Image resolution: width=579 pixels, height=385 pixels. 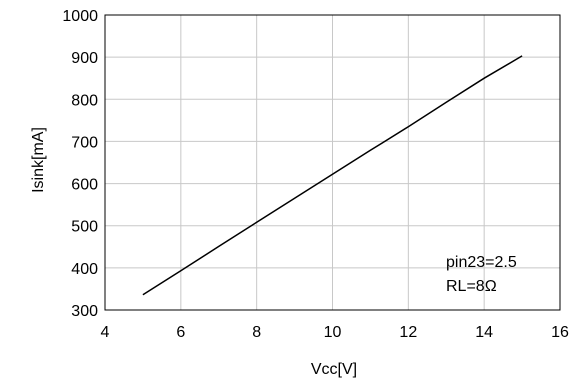 What do you see at coordinates (84, 100) in the screenshot?
I see `y-tick-label: 800` at bounding box center [84, 100].